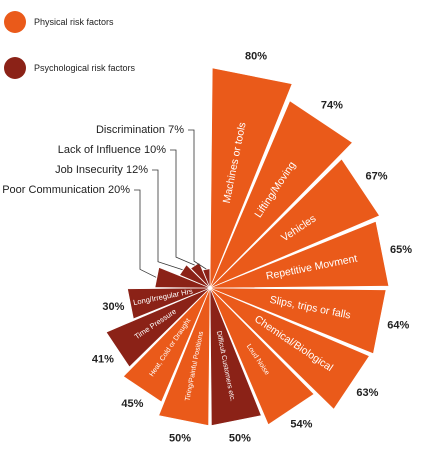 This screenshot has width=426, height=463. Describe the element at coordinates (132, 404) in the screenshot. I see `value-label-10: 45%` at that location.